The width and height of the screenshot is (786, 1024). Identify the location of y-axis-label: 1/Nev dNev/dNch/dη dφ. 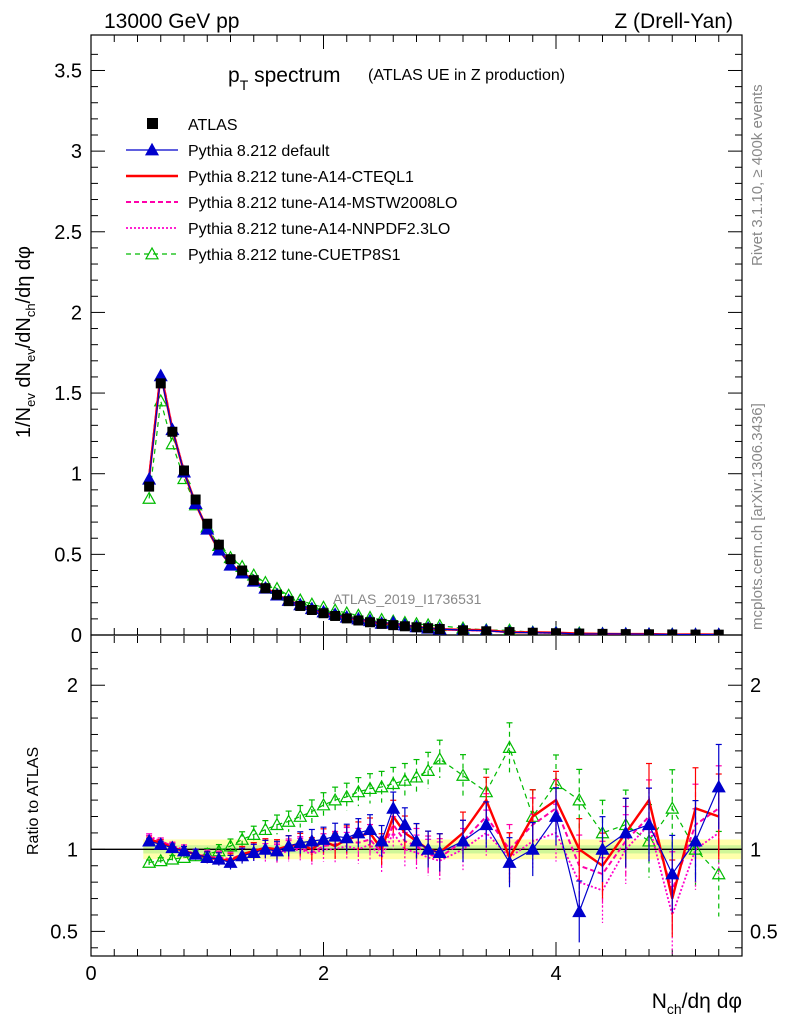
(25, 342).